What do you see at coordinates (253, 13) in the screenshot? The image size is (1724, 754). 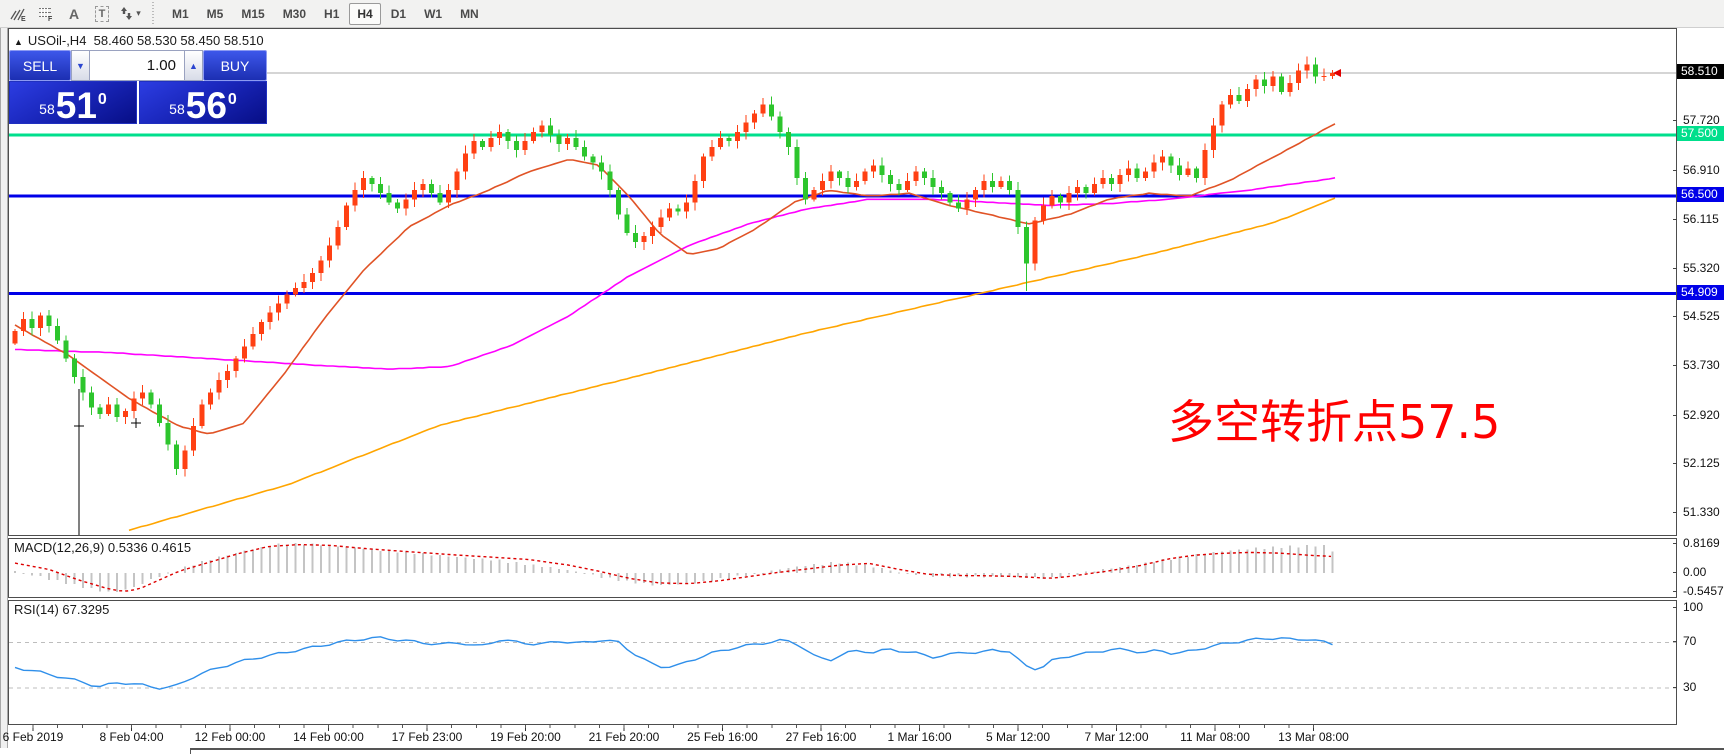 I see `timeframe-button-m15: M15` at bounding box center [253, 13].